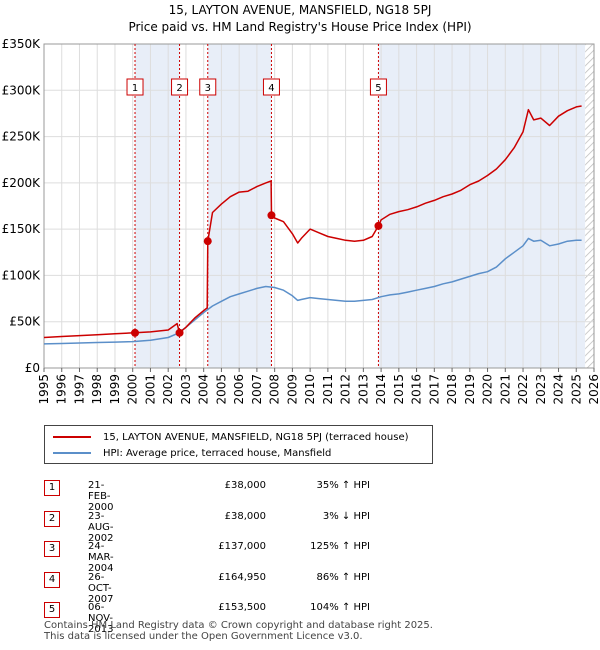  Describe the element at coordinates (593, 389) in the screenshot. I see `x-tick-label: 2026` at that location.